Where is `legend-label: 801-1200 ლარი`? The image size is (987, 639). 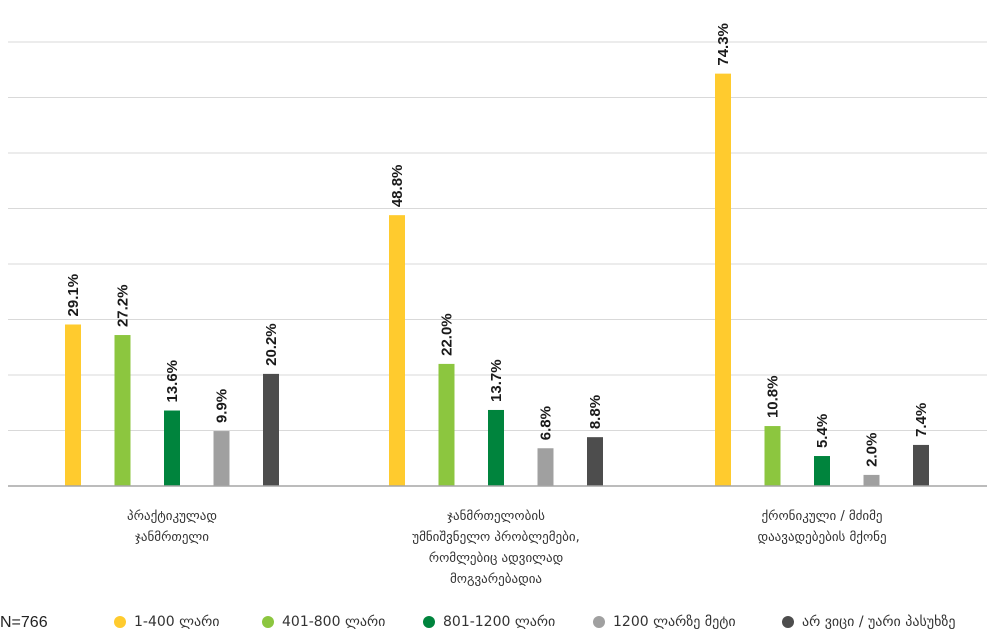
legend-label: 801-1200 ლარი is located at coordinates (499, 622).